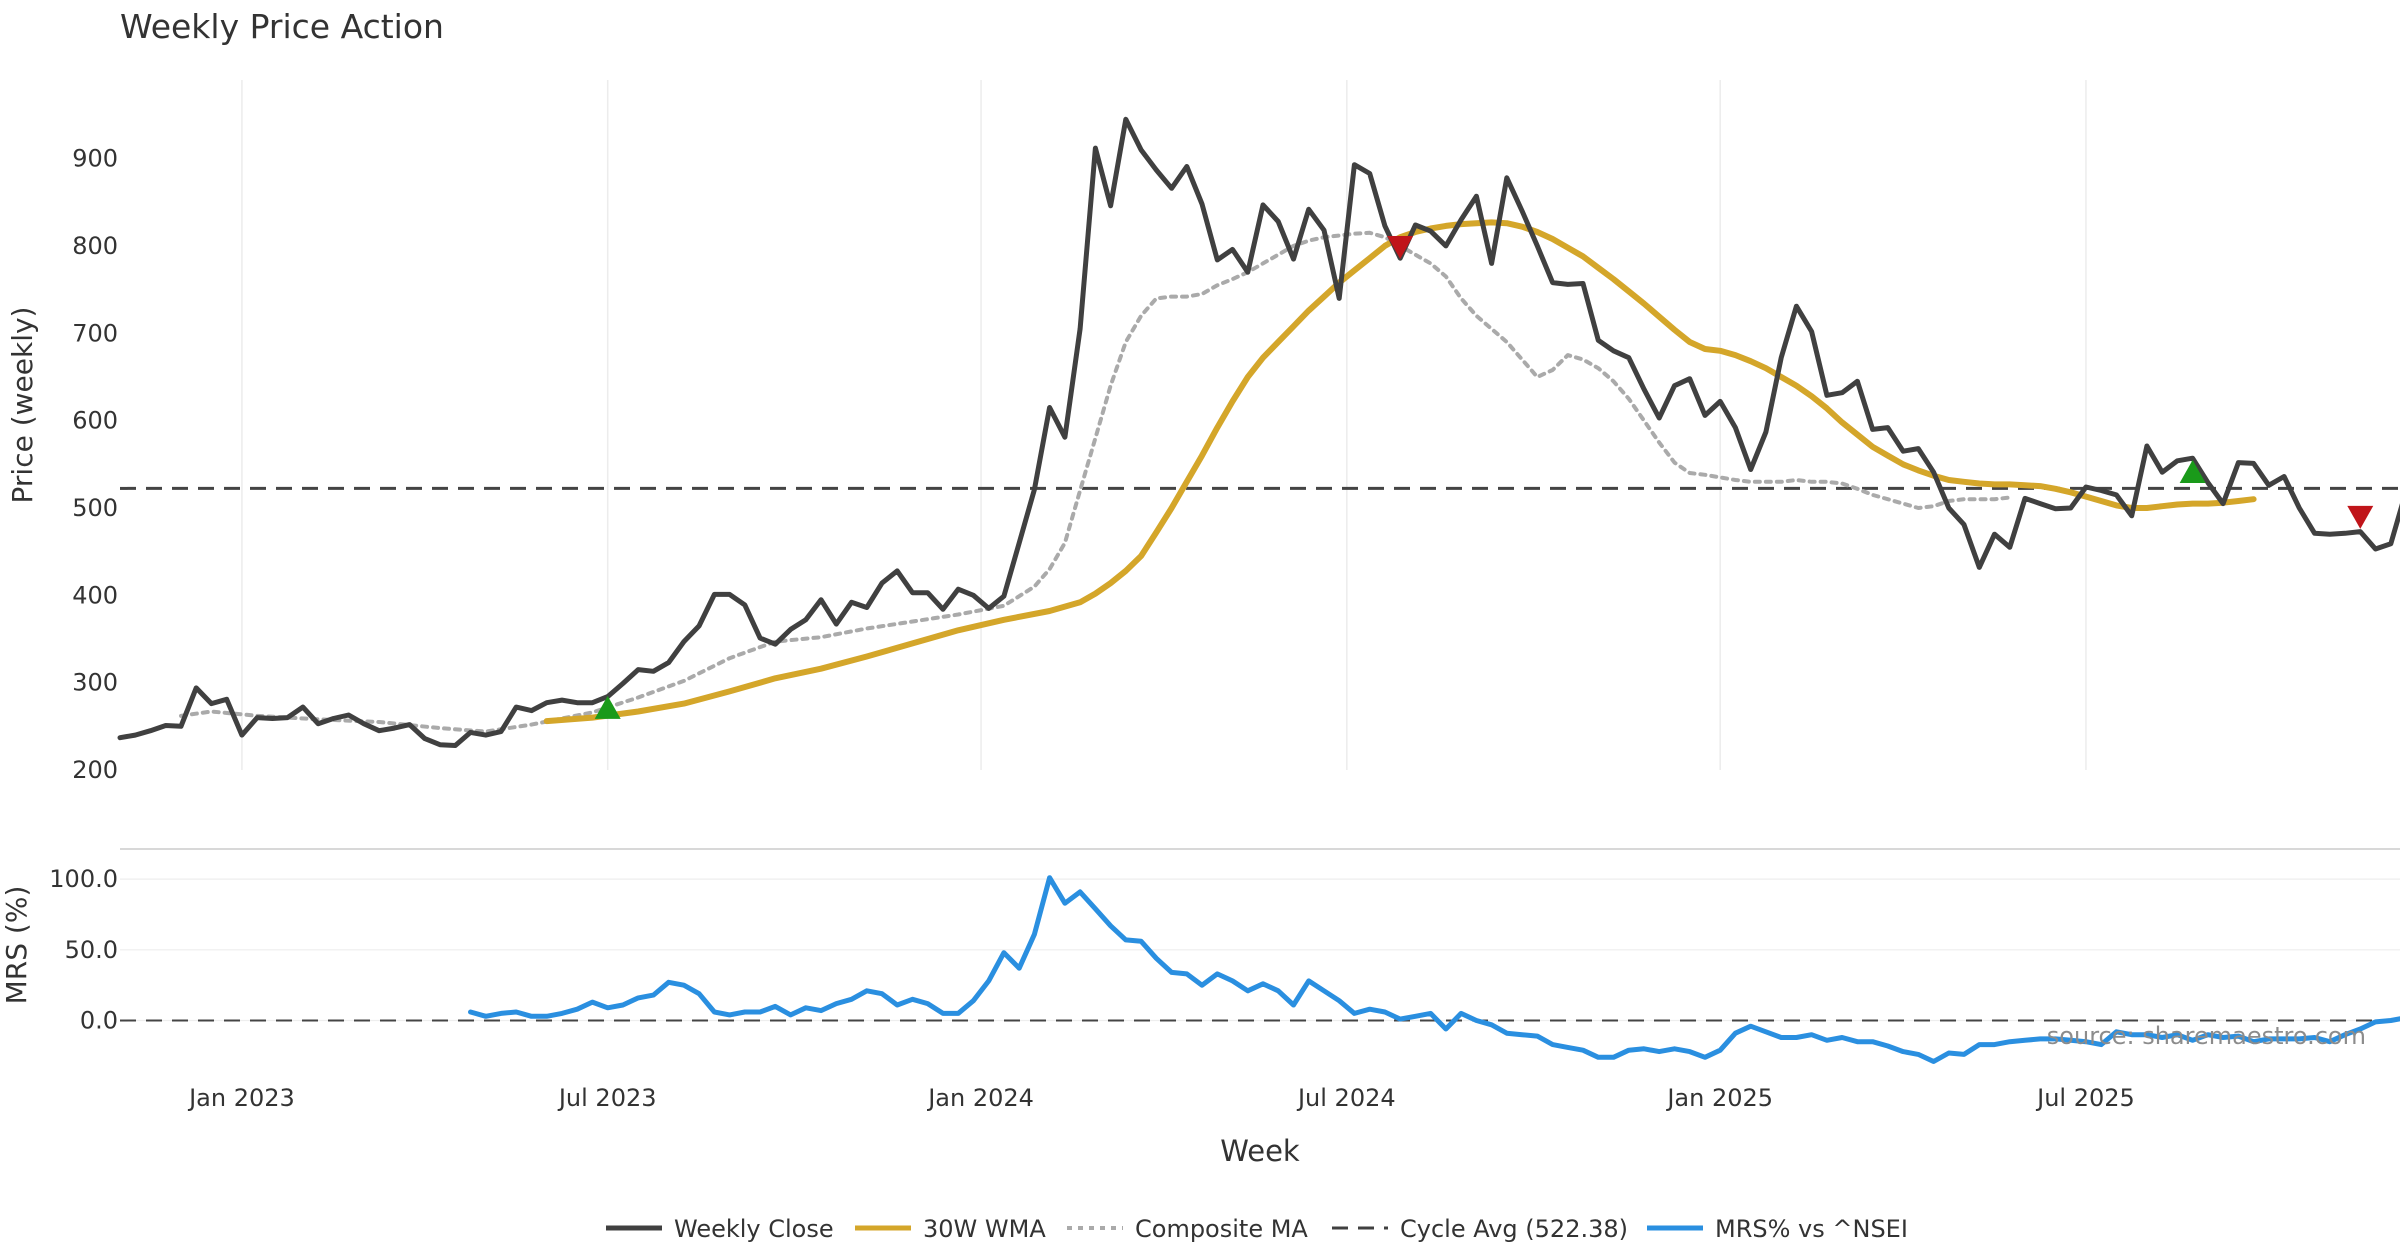 Image resolution: width=2400 pixels, height=1260 pixels. I want to click on mrs-y-axis: 0.0 50.0 100.0, so click(83, 949).